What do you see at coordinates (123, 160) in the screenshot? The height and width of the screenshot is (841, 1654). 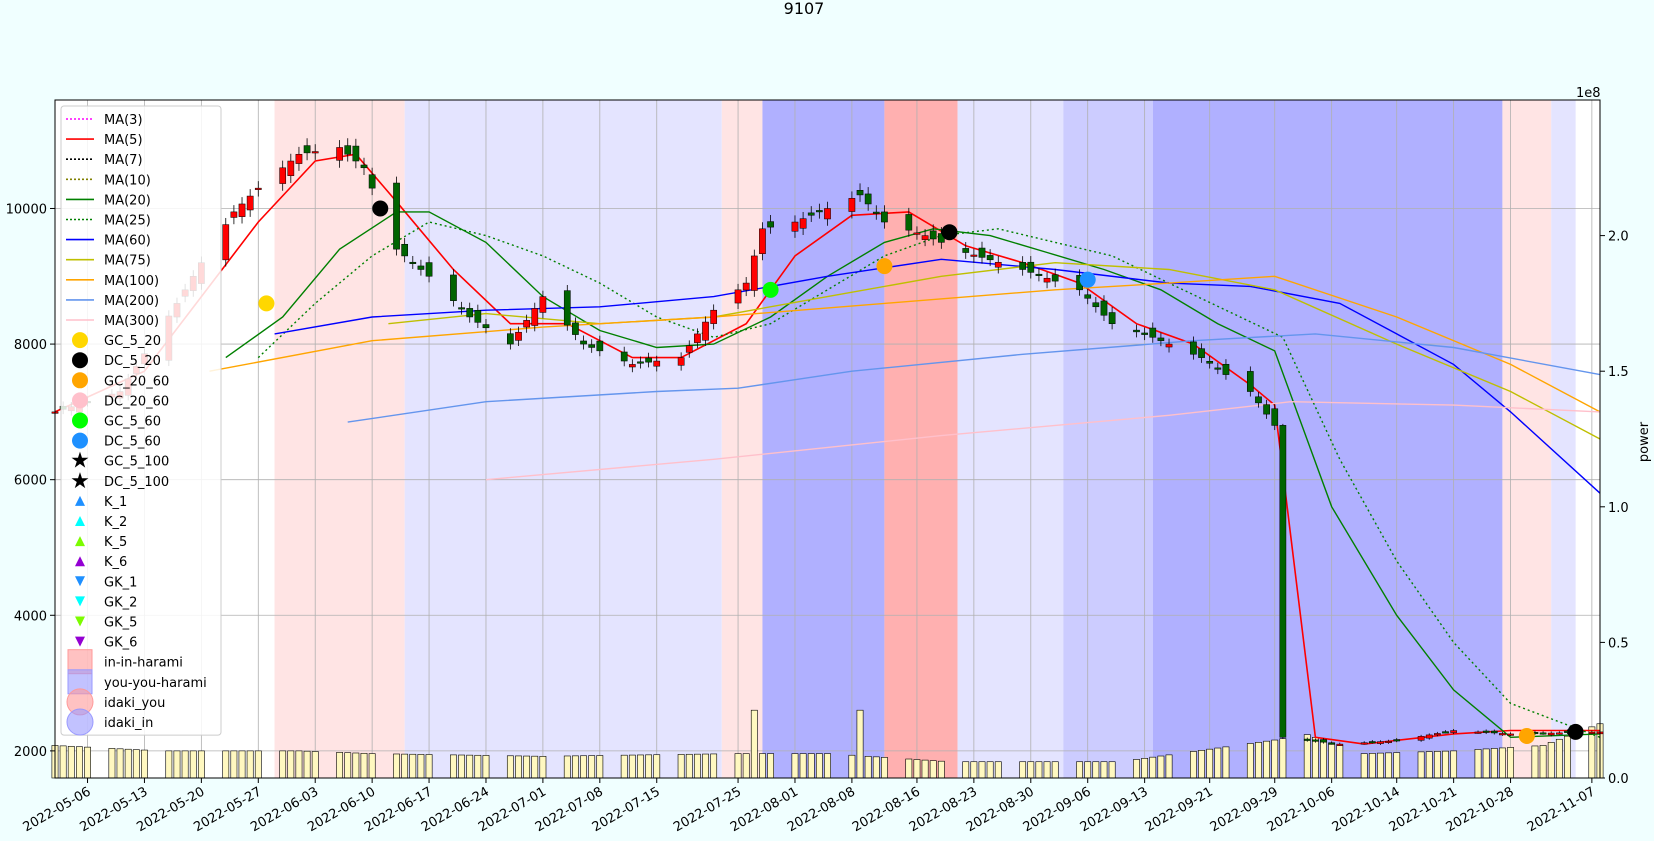 I see `legend-label: MA(7)` at bounding box center [123, 160].